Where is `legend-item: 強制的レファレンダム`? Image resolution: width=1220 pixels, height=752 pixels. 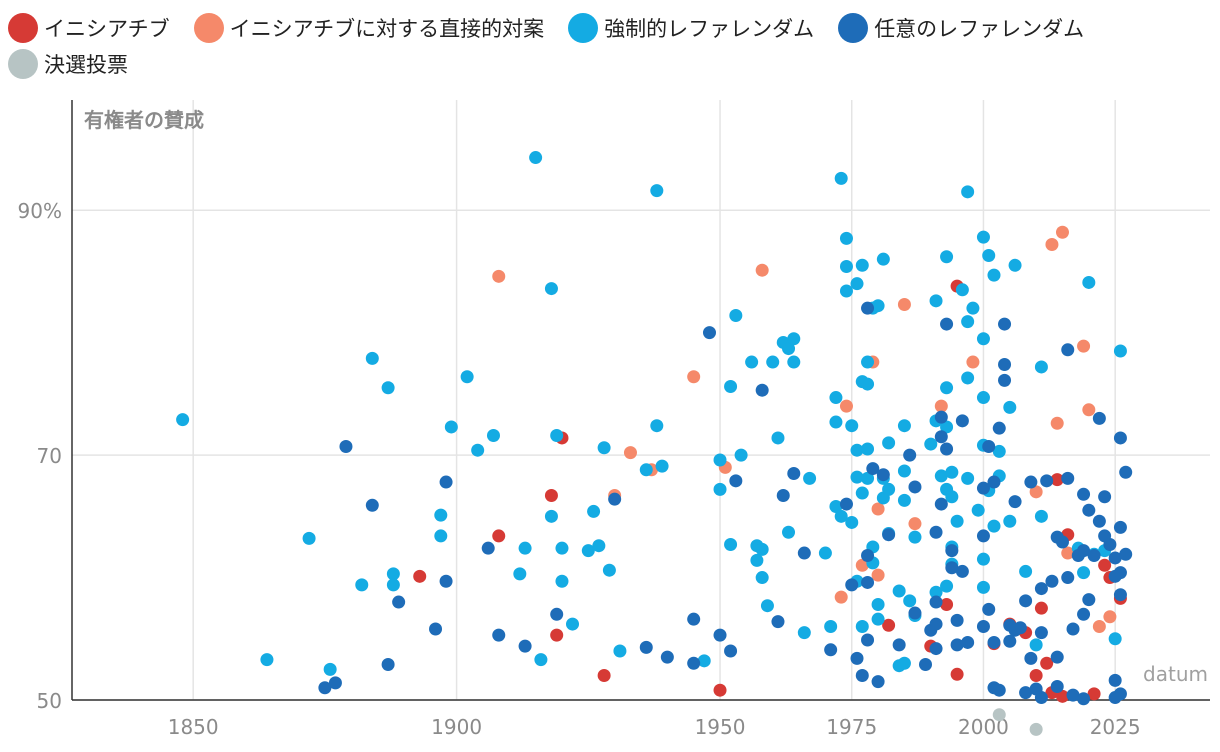 legend-item: 強制的レファレンダム is located at coordinates (691, 28).